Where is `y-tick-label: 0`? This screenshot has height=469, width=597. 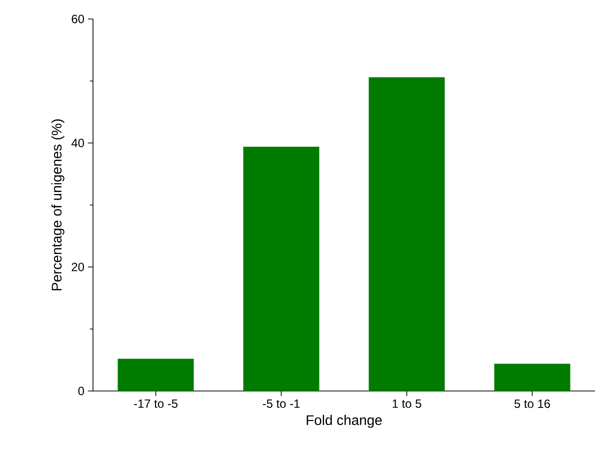
y-tick-label: 0 is located at coordinates (81, 391).